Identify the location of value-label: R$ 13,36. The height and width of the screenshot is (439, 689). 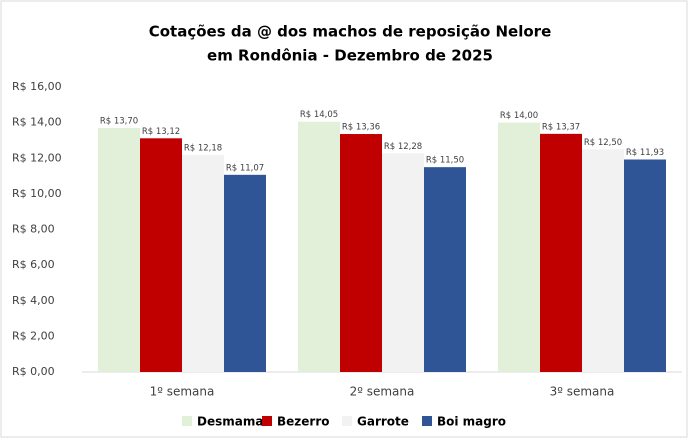
(361, 128).